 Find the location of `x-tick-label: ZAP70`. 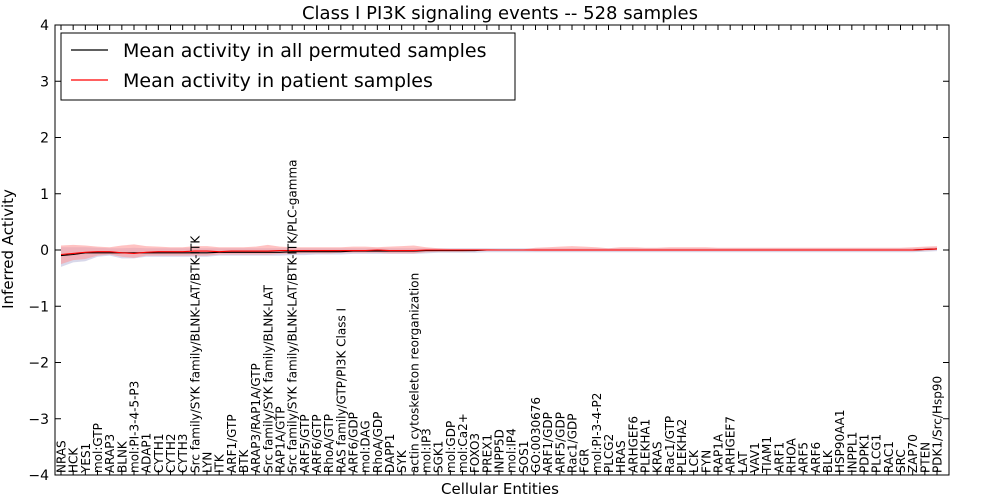

x-tick-label: ZAP70 is located at coordinates (913, 453).